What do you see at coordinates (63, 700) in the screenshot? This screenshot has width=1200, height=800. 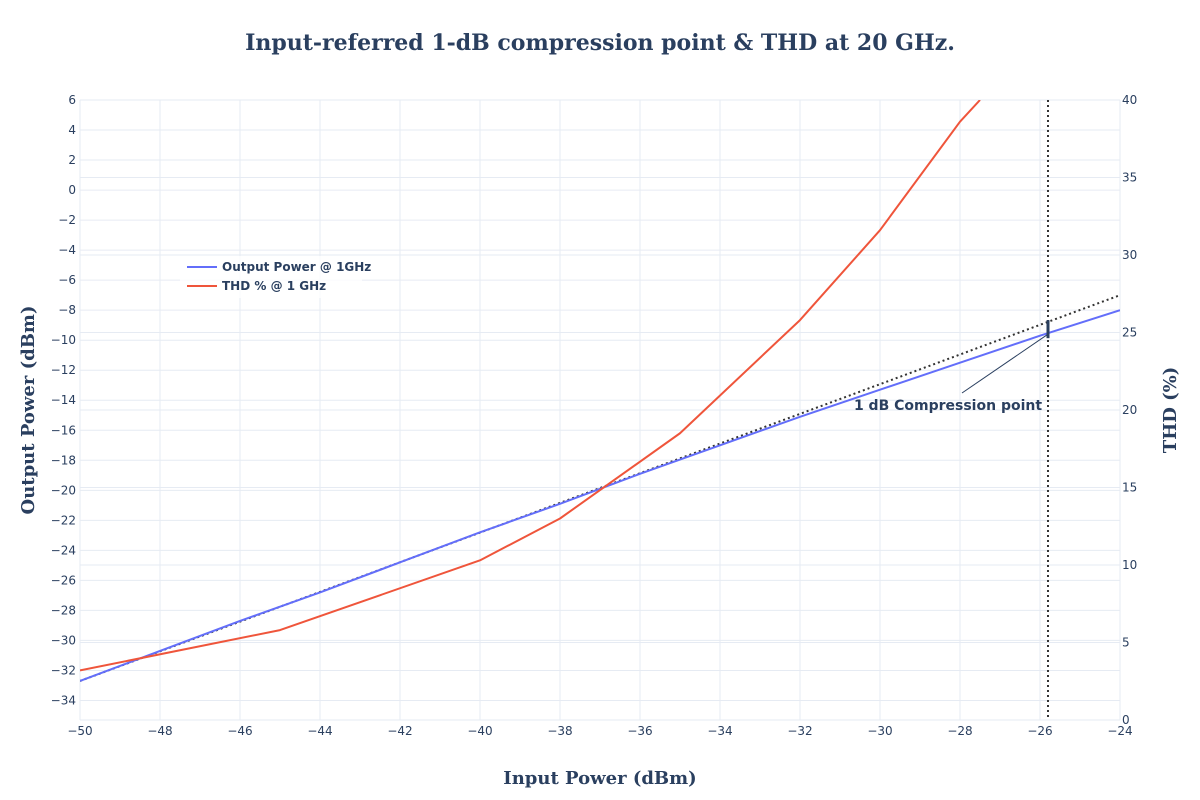 I see `y-tick-label: −34` at bounding box center [63, 700].